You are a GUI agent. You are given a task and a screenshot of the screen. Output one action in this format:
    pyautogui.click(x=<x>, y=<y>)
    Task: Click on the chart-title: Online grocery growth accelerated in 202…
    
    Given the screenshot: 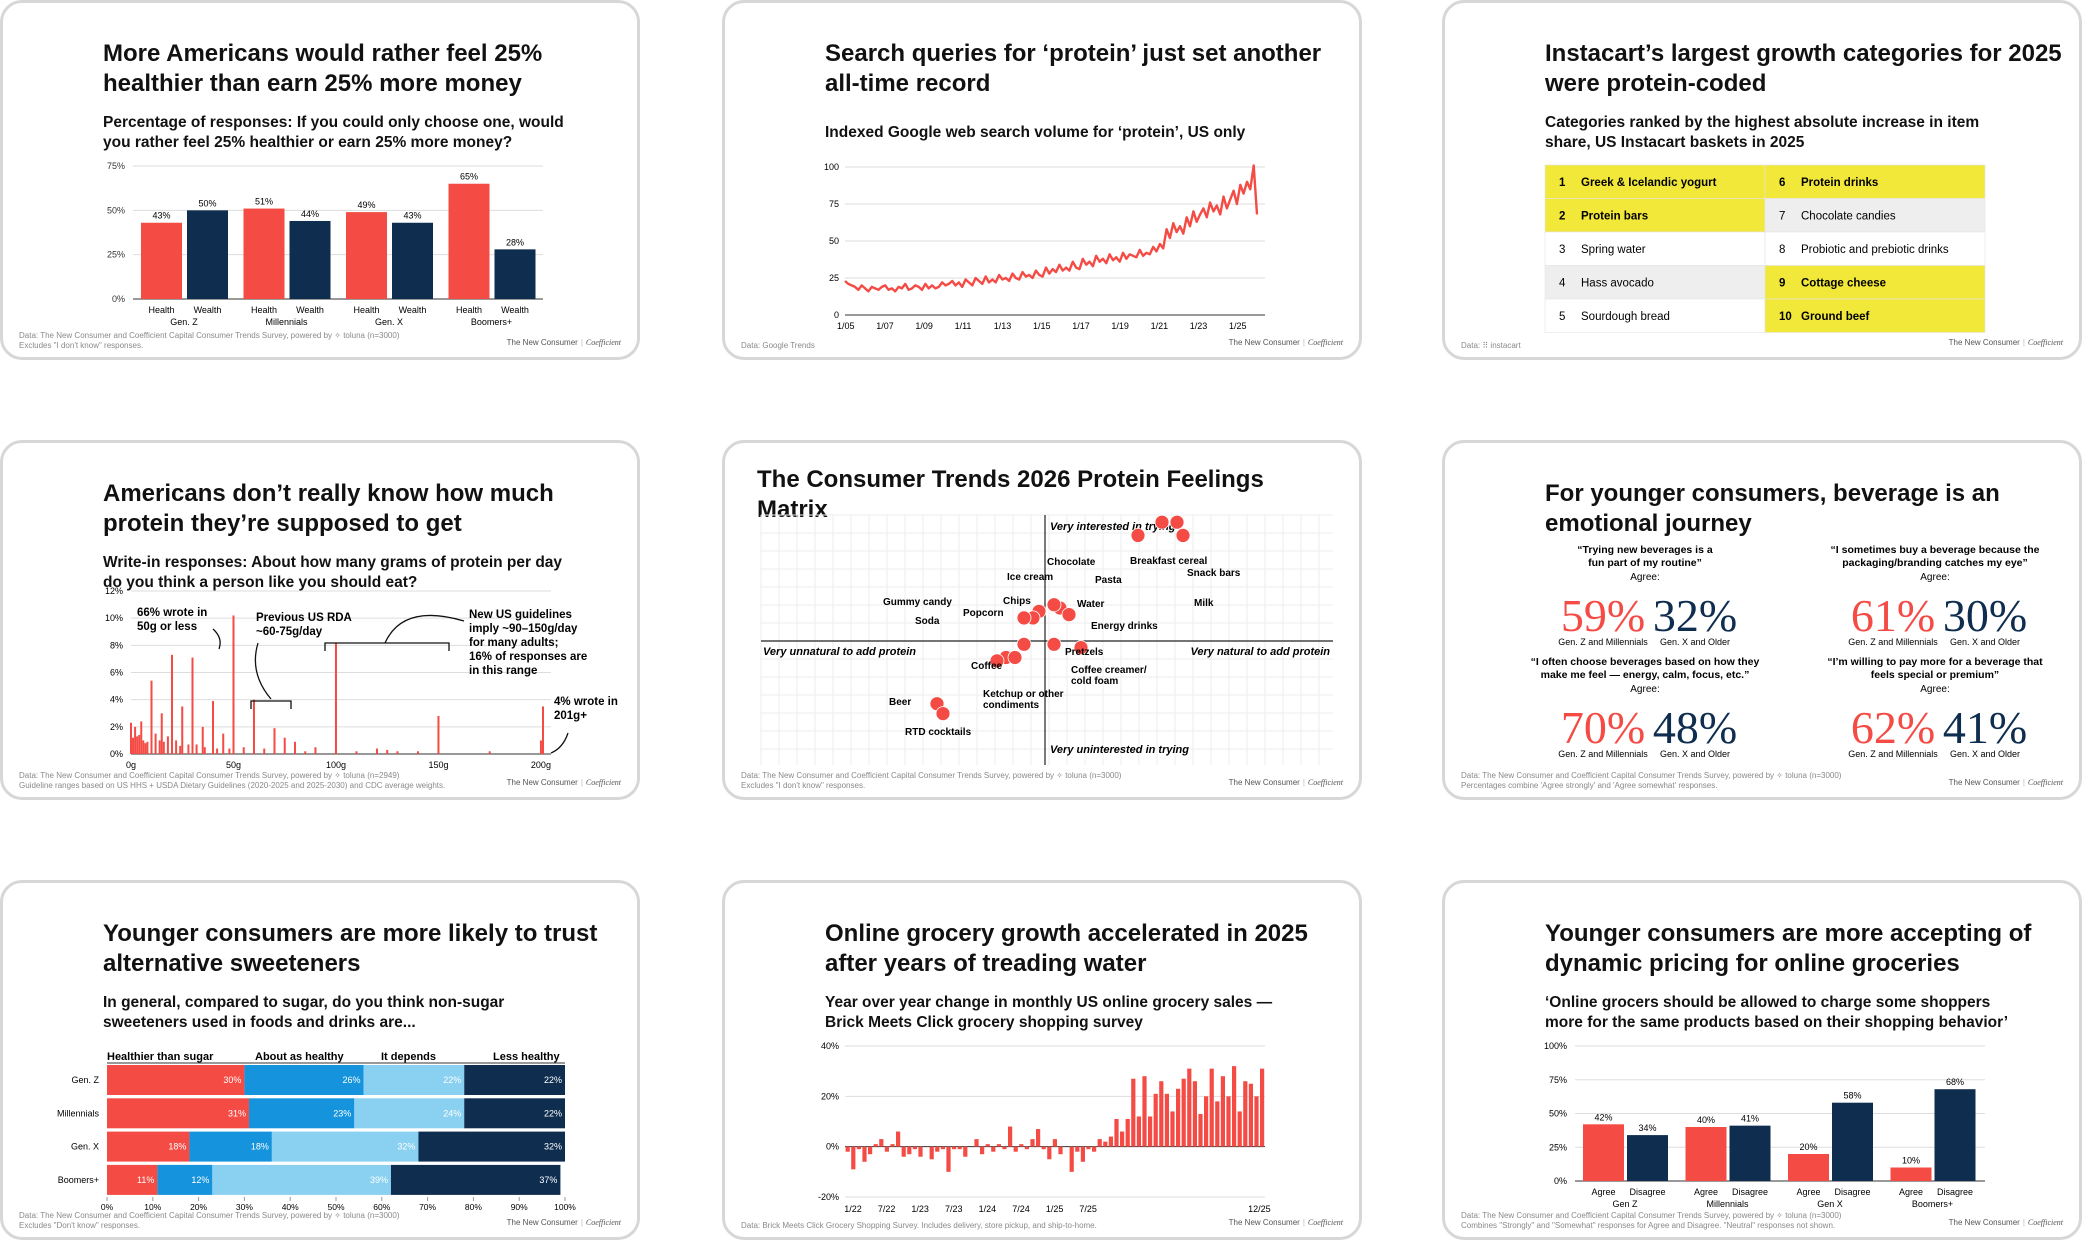 What is the action you would take?
    pyautogui.click(x=1066, y=948)
    